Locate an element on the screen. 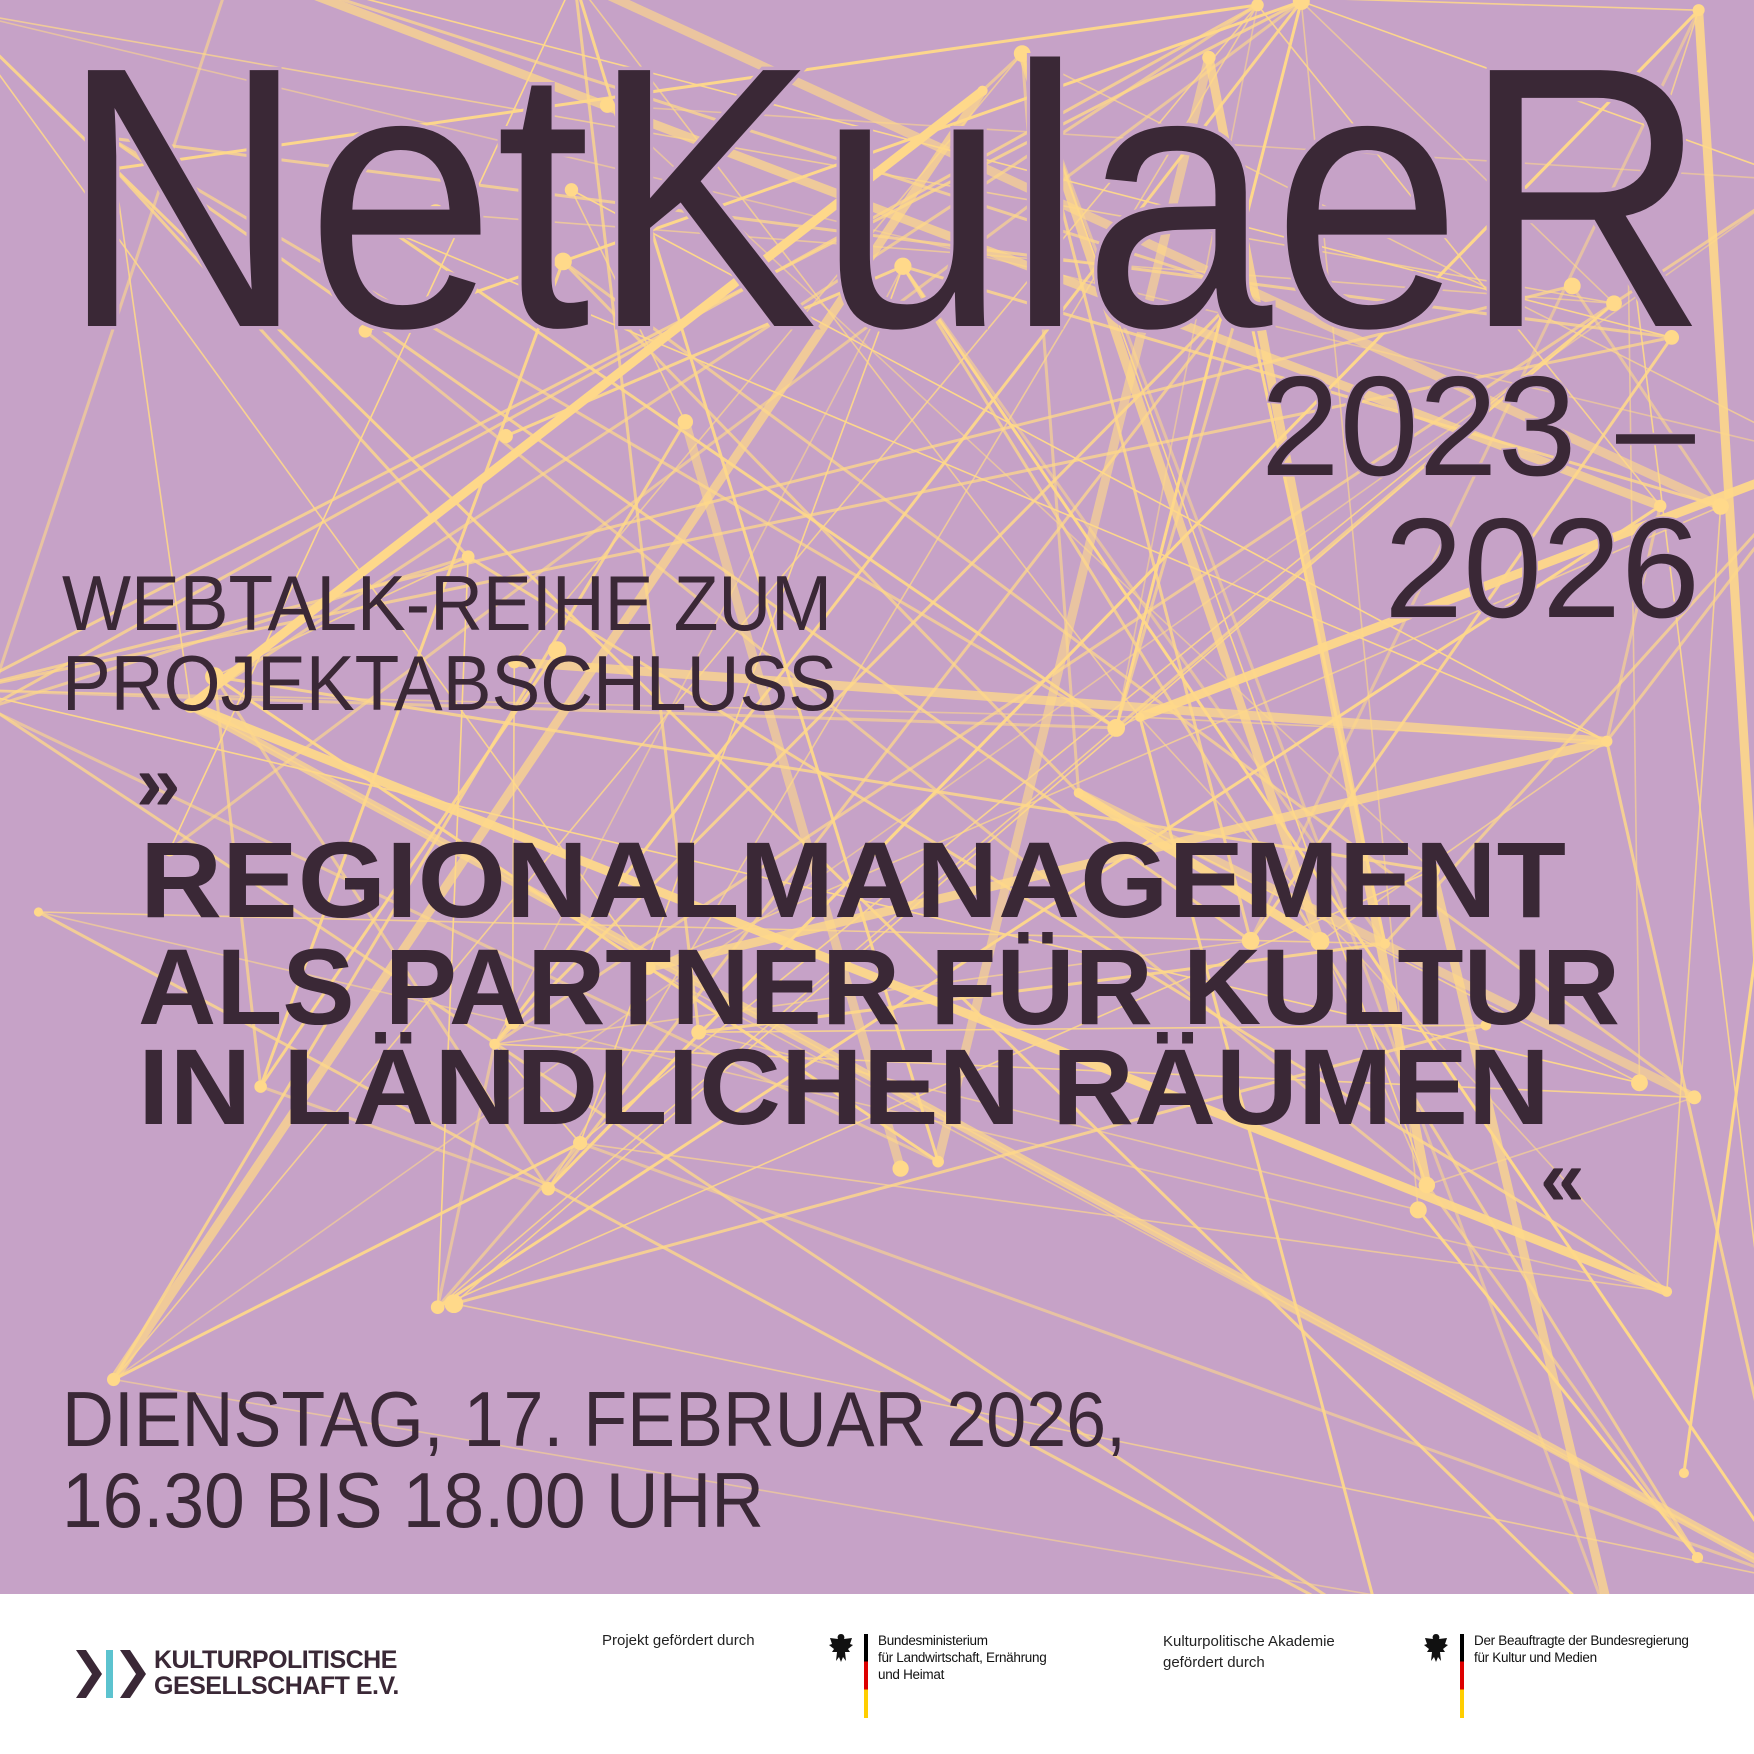  topic-line-1: REGIONALMANAGEMENT is located at coordinates (853, 879).